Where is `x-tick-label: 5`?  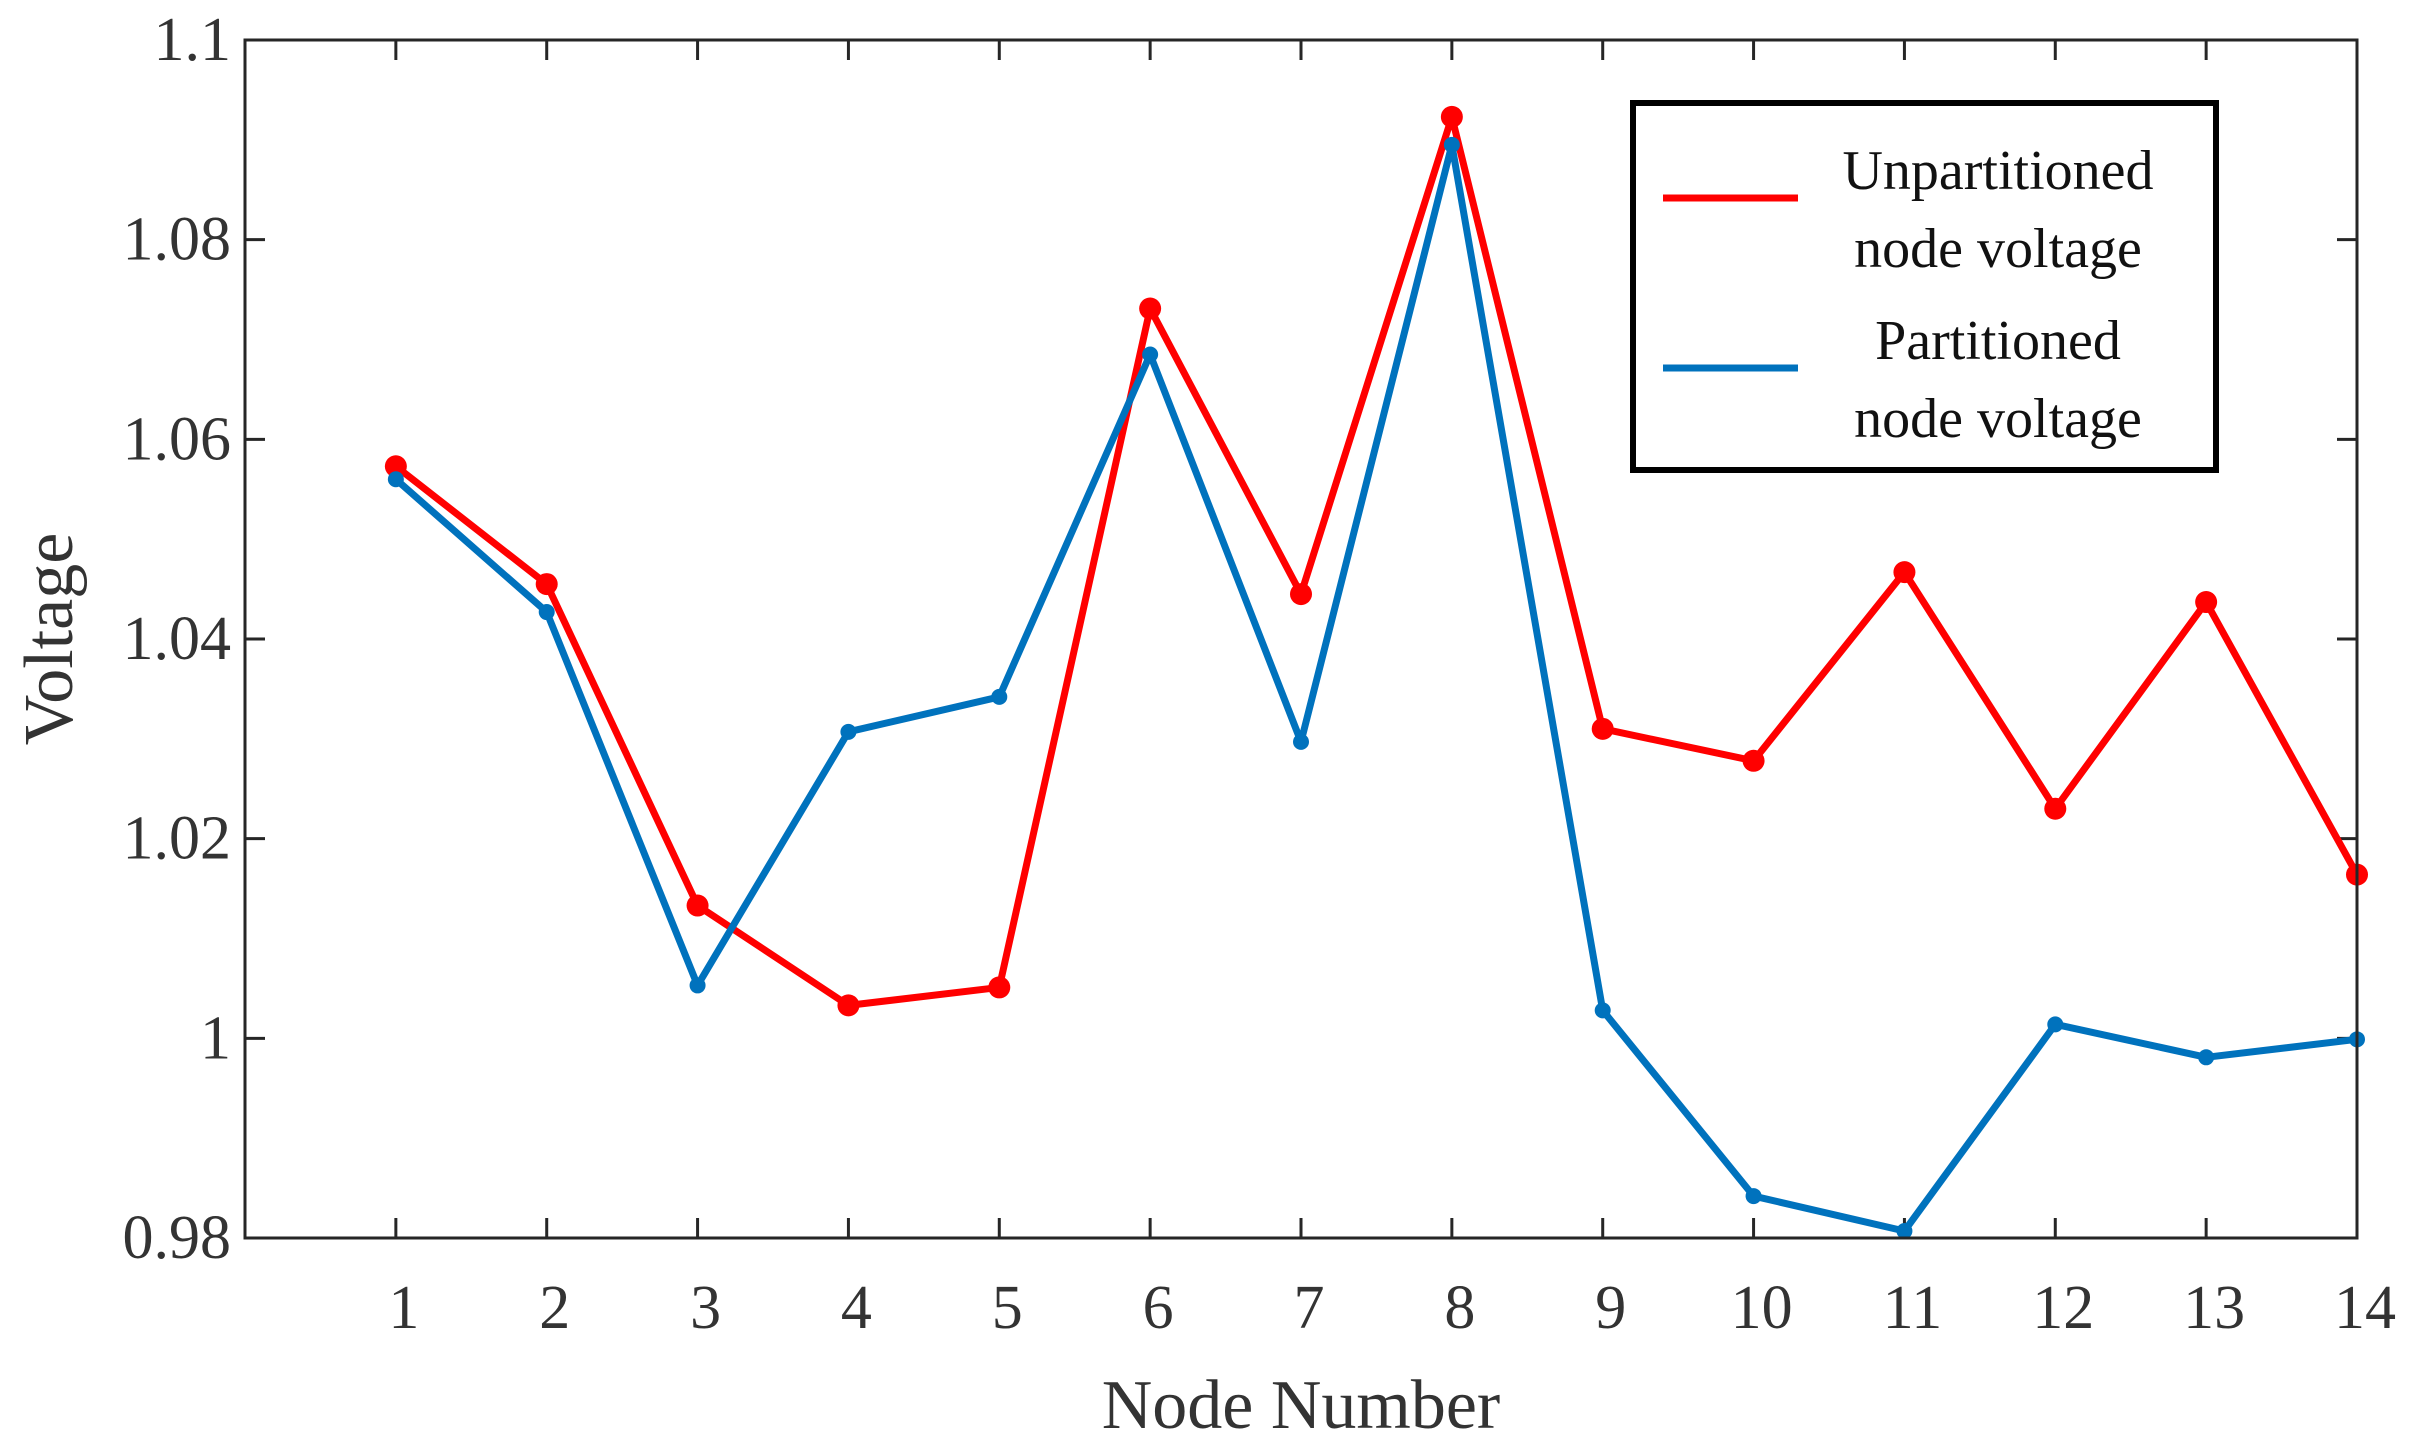
x-tick-label: 5 is located at coordinates (1007, 1308).